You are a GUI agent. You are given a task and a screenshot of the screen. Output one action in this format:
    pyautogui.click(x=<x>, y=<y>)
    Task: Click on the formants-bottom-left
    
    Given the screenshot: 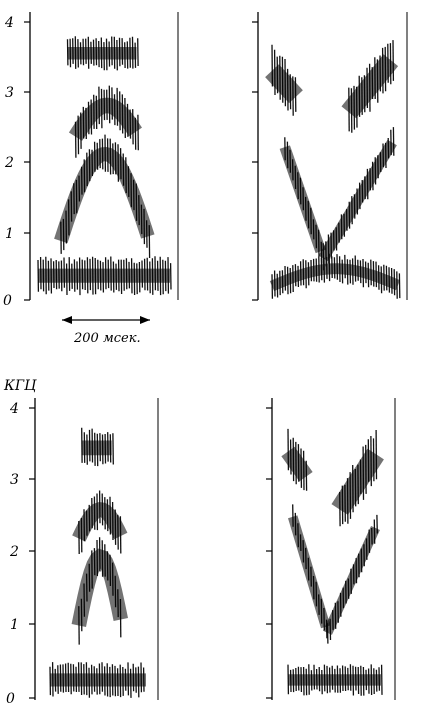 What is the action you would take?
    pyautogui.click(x=97, y=562)
    